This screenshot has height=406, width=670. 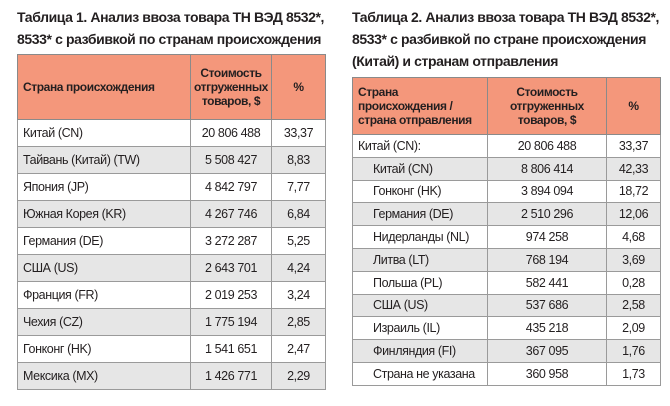 I want to click on cell-value: 4 267 746, so click(x=231, y=214).